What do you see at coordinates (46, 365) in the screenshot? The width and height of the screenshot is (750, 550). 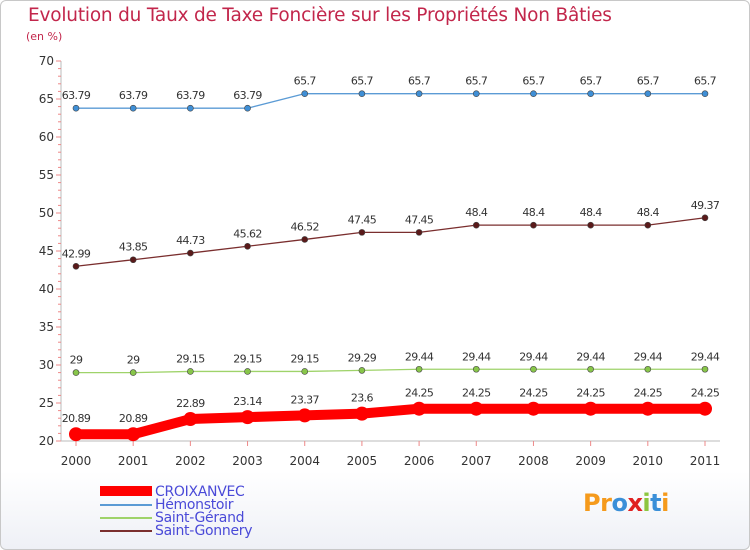 I see `y-tick-label: 30` at bounding box center [46, 365].